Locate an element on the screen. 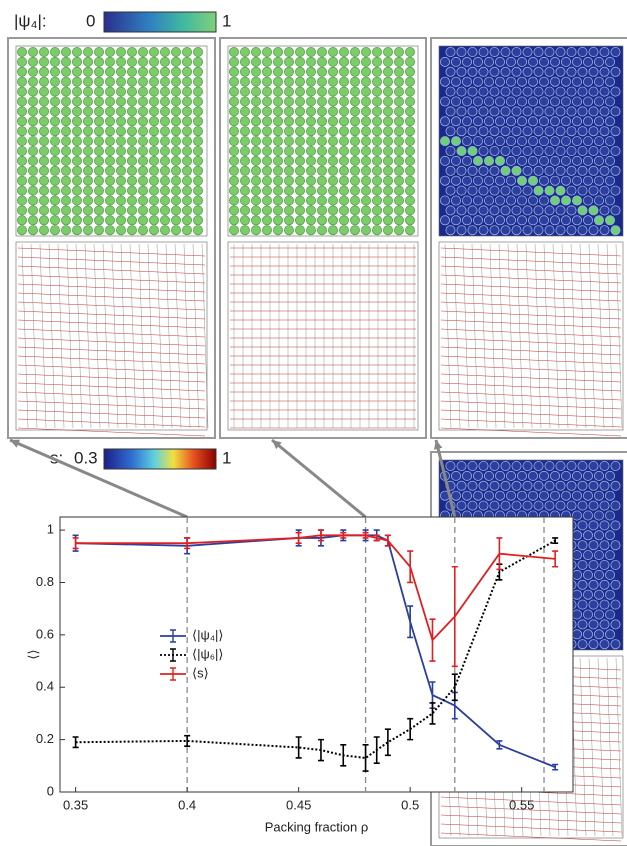 Image resolution: width=627 pixels, height=846 pixels. colorbar-max: 1 is located at coordinates (226, 20).